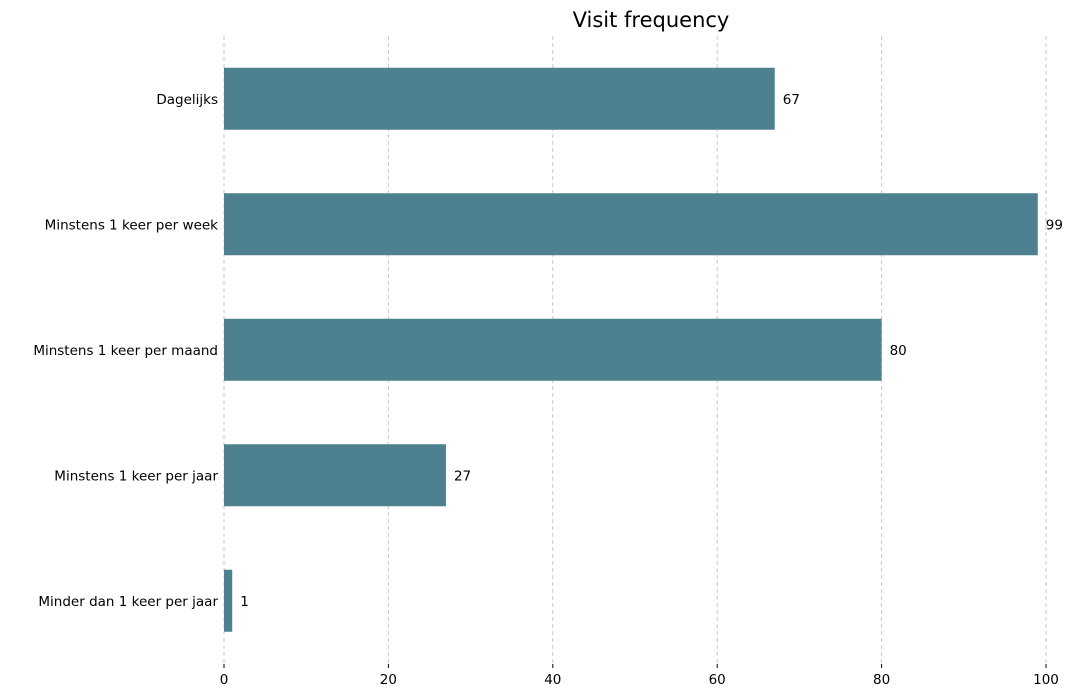 The image size is (1082, 688). Describe the element at coordinates (136, 476) in the screenshot. I see `category-label: Minstens 1 keer per jaar` at that location.